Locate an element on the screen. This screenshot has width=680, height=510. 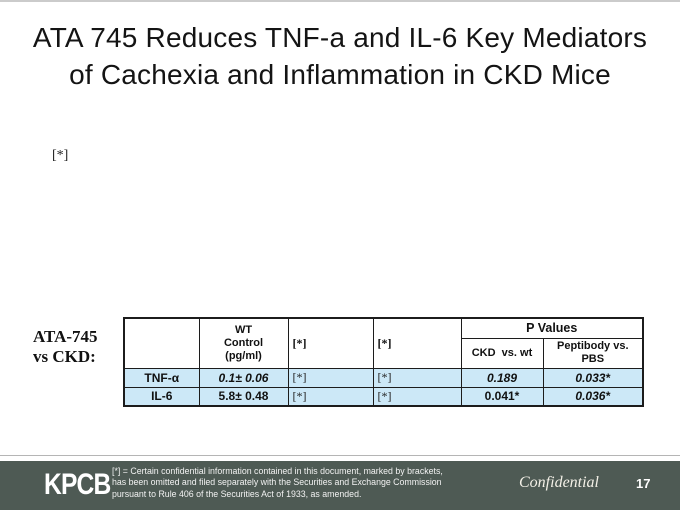
redacted-figure-marker: [*] is located at coordinates (60, 155).